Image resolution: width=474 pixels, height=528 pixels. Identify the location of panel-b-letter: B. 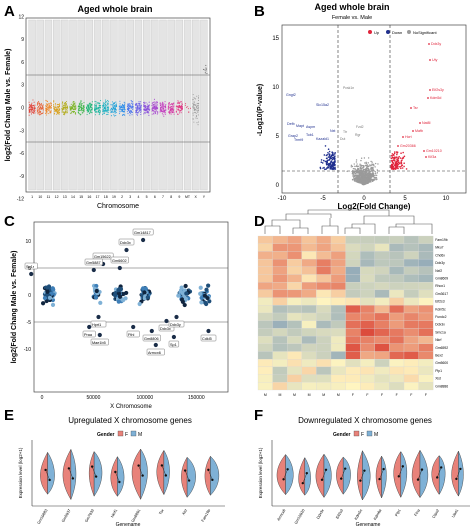
(259, 11).